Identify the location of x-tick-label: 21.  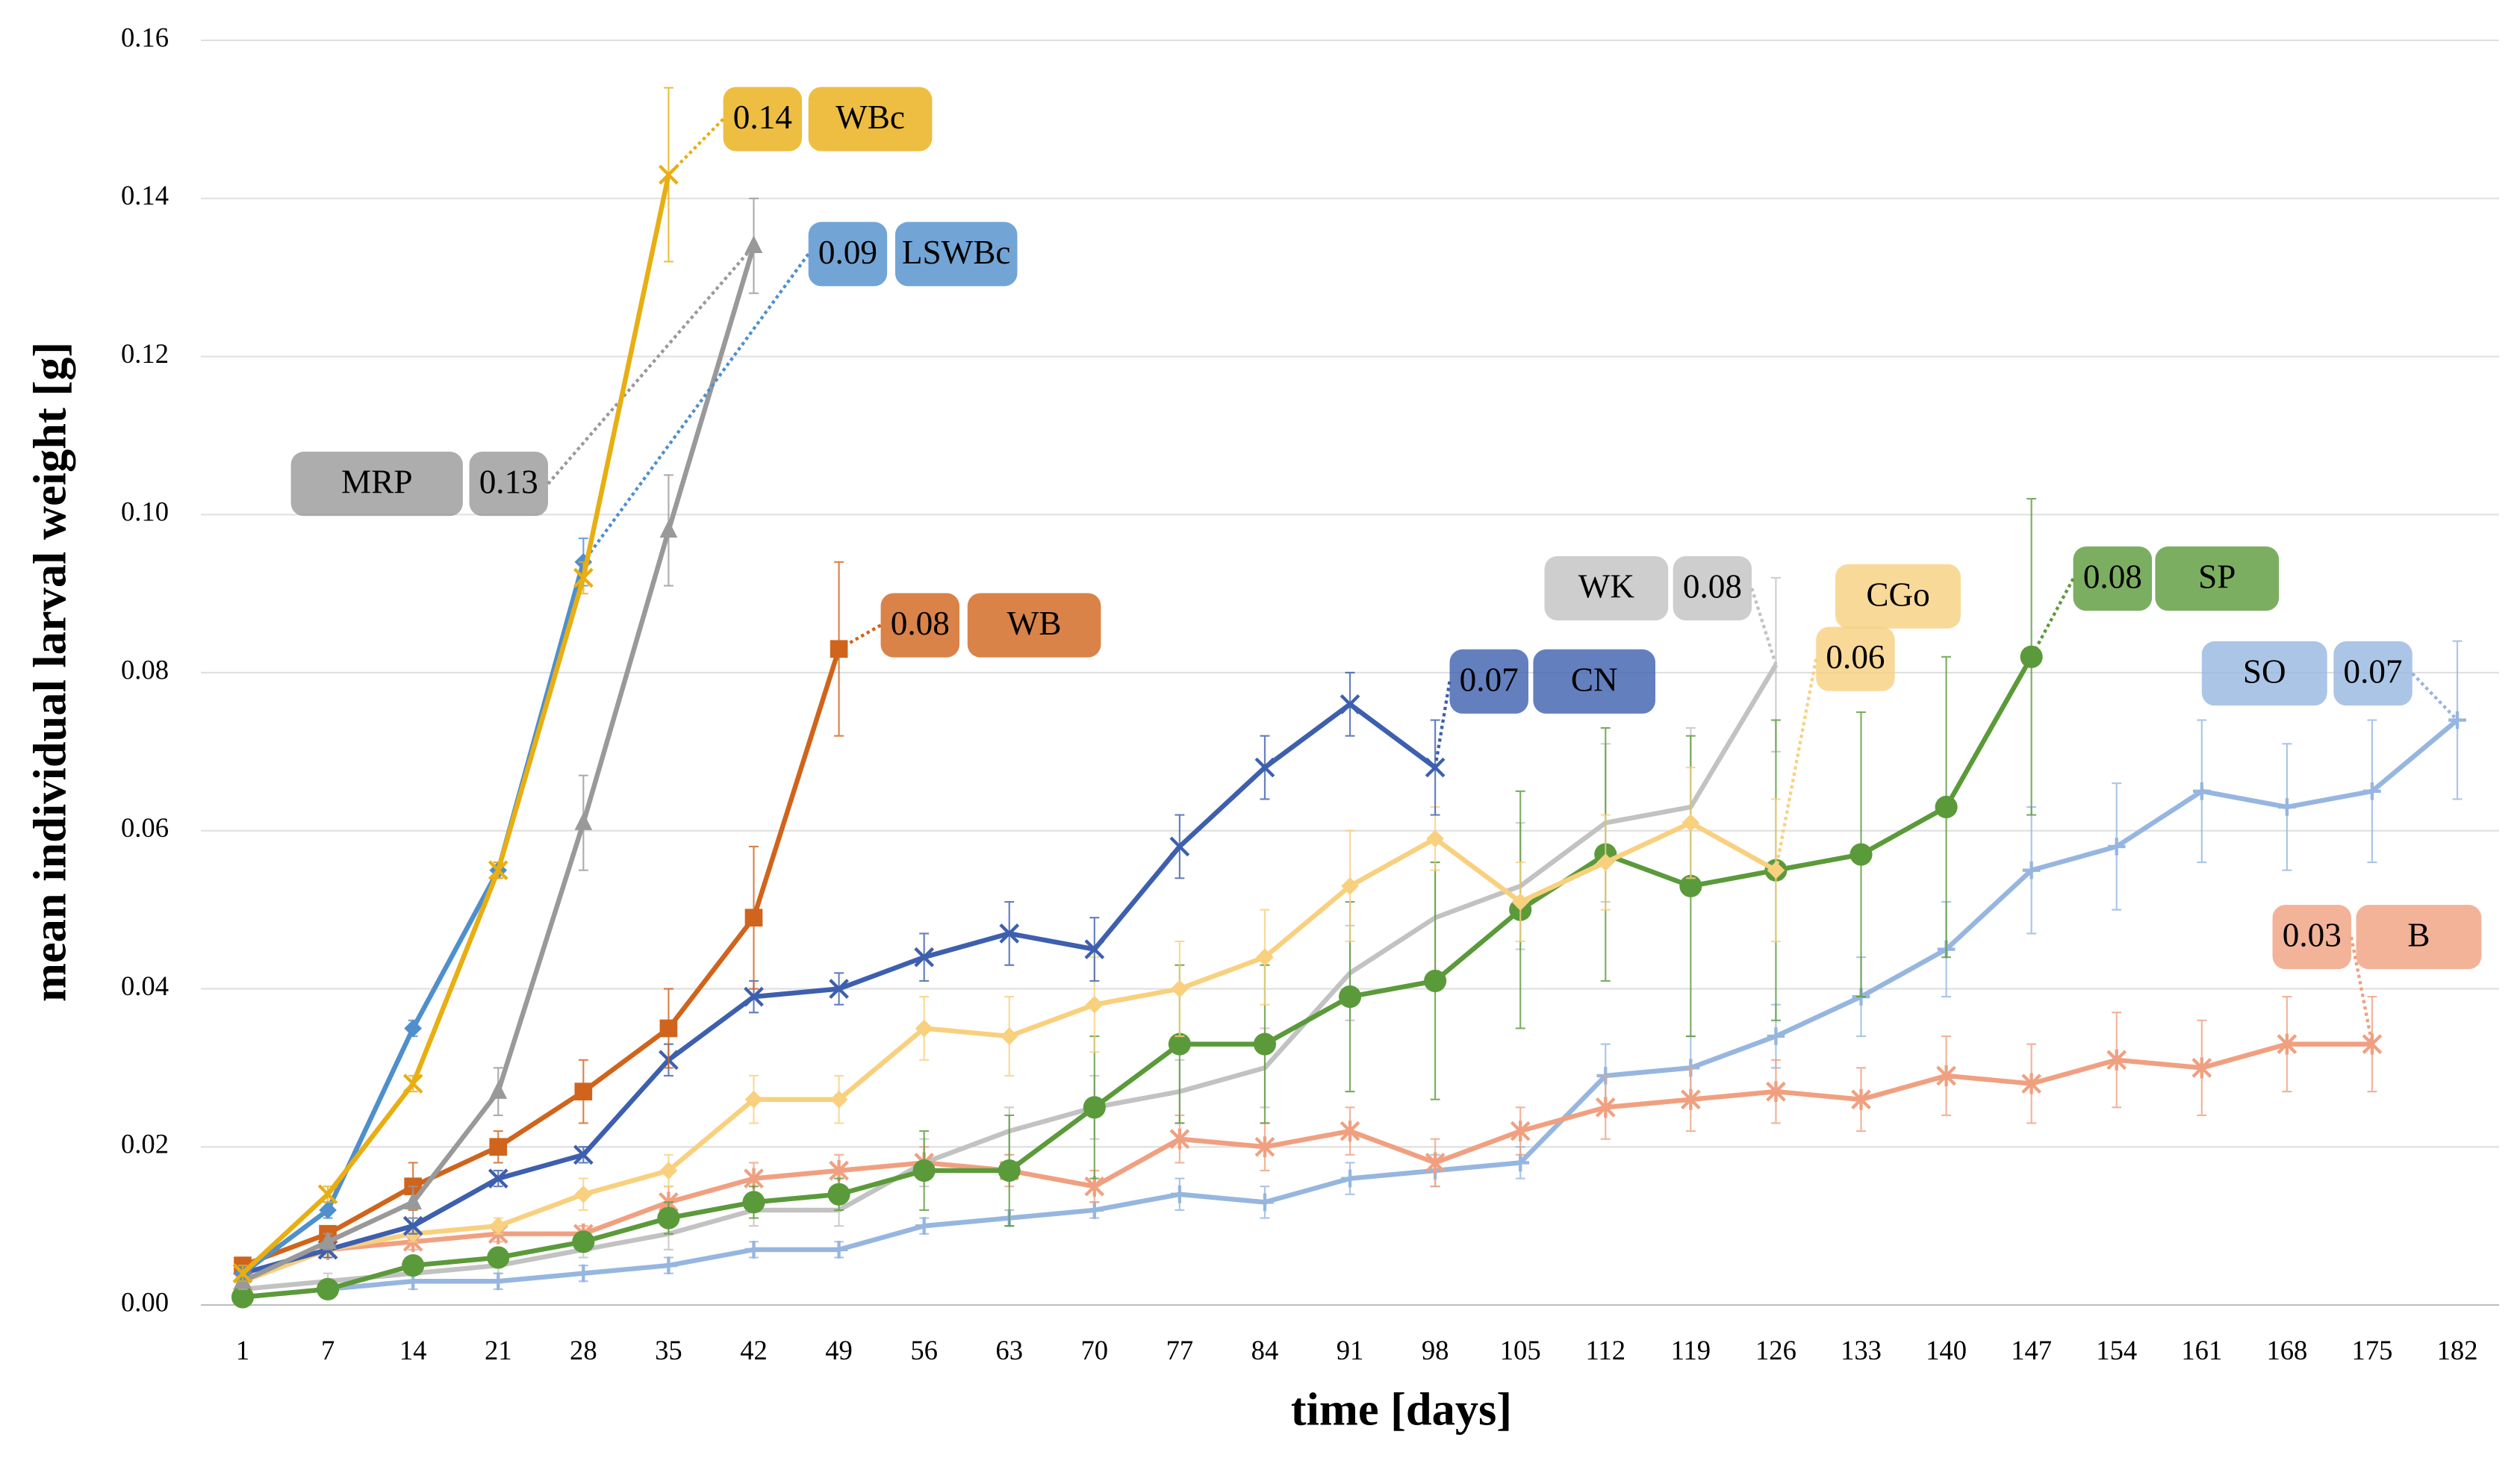
(498, 1350).